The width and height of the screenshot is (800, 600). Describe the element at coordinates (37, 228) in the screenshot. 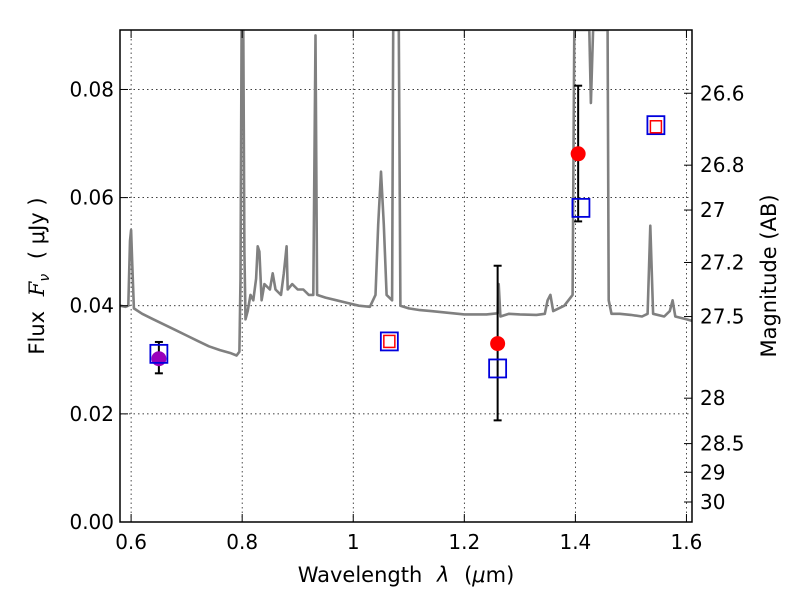

I see `y-axis-unit: ( μJy )` at that location.